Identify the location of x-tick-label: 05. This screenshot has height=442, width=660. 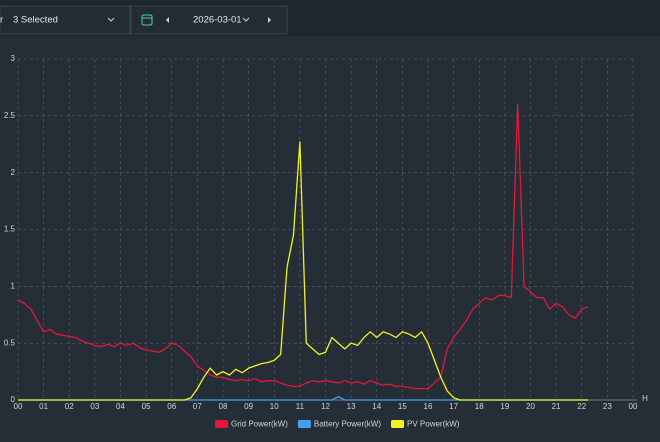
(146, 406).